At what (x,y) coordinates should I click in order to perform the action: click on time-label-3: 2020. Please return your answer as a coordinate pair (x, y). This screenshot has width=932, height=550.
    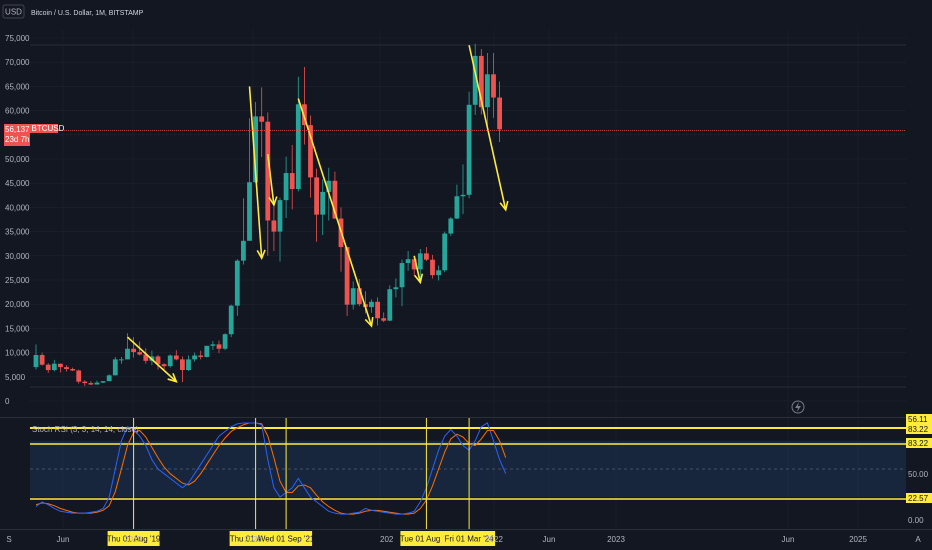
    Looking at the image, I should click on (253, 539).